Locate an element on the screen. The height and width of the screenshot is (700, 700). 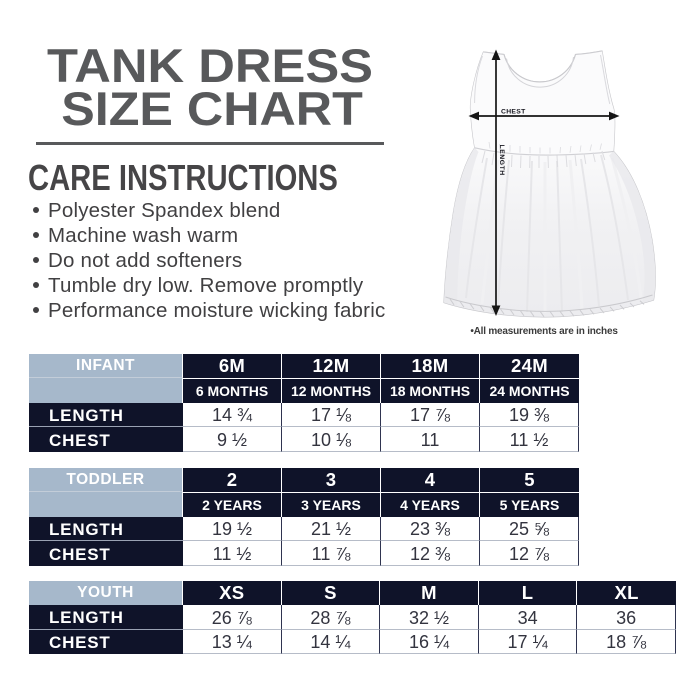
svg-text: CHEST is located at coordinates (513, 111).